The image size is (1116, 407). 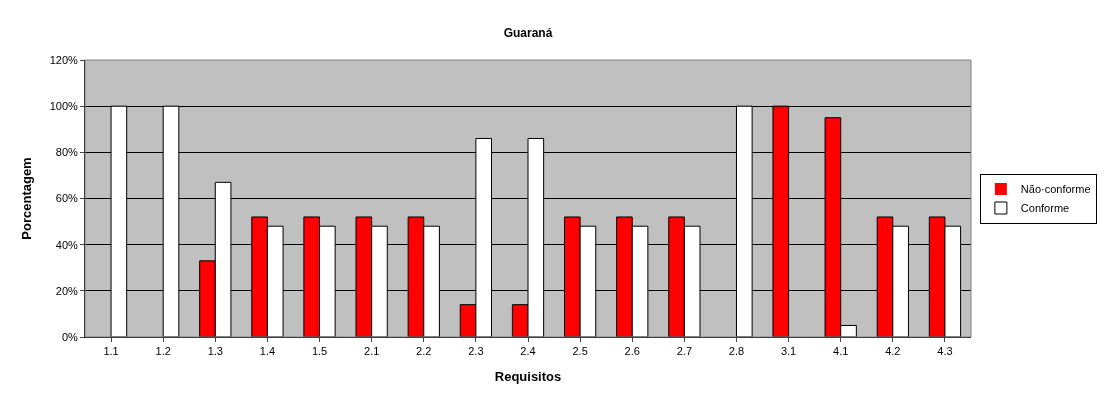 What do you see at coordinates (424, 351) in the screenshot?
I see `x-tick-label: 2.2` at bounding box center [424, 351].